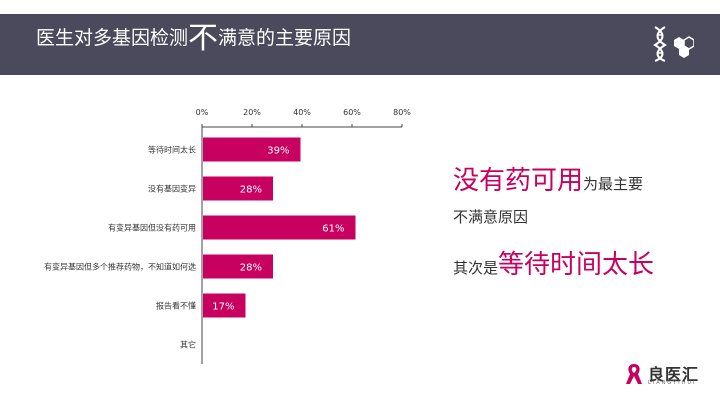  What do you see at coordinates (285, 38) in the screenshot?
I see `title-part2: 满意的主要原因` at bounding box center [285, 38].